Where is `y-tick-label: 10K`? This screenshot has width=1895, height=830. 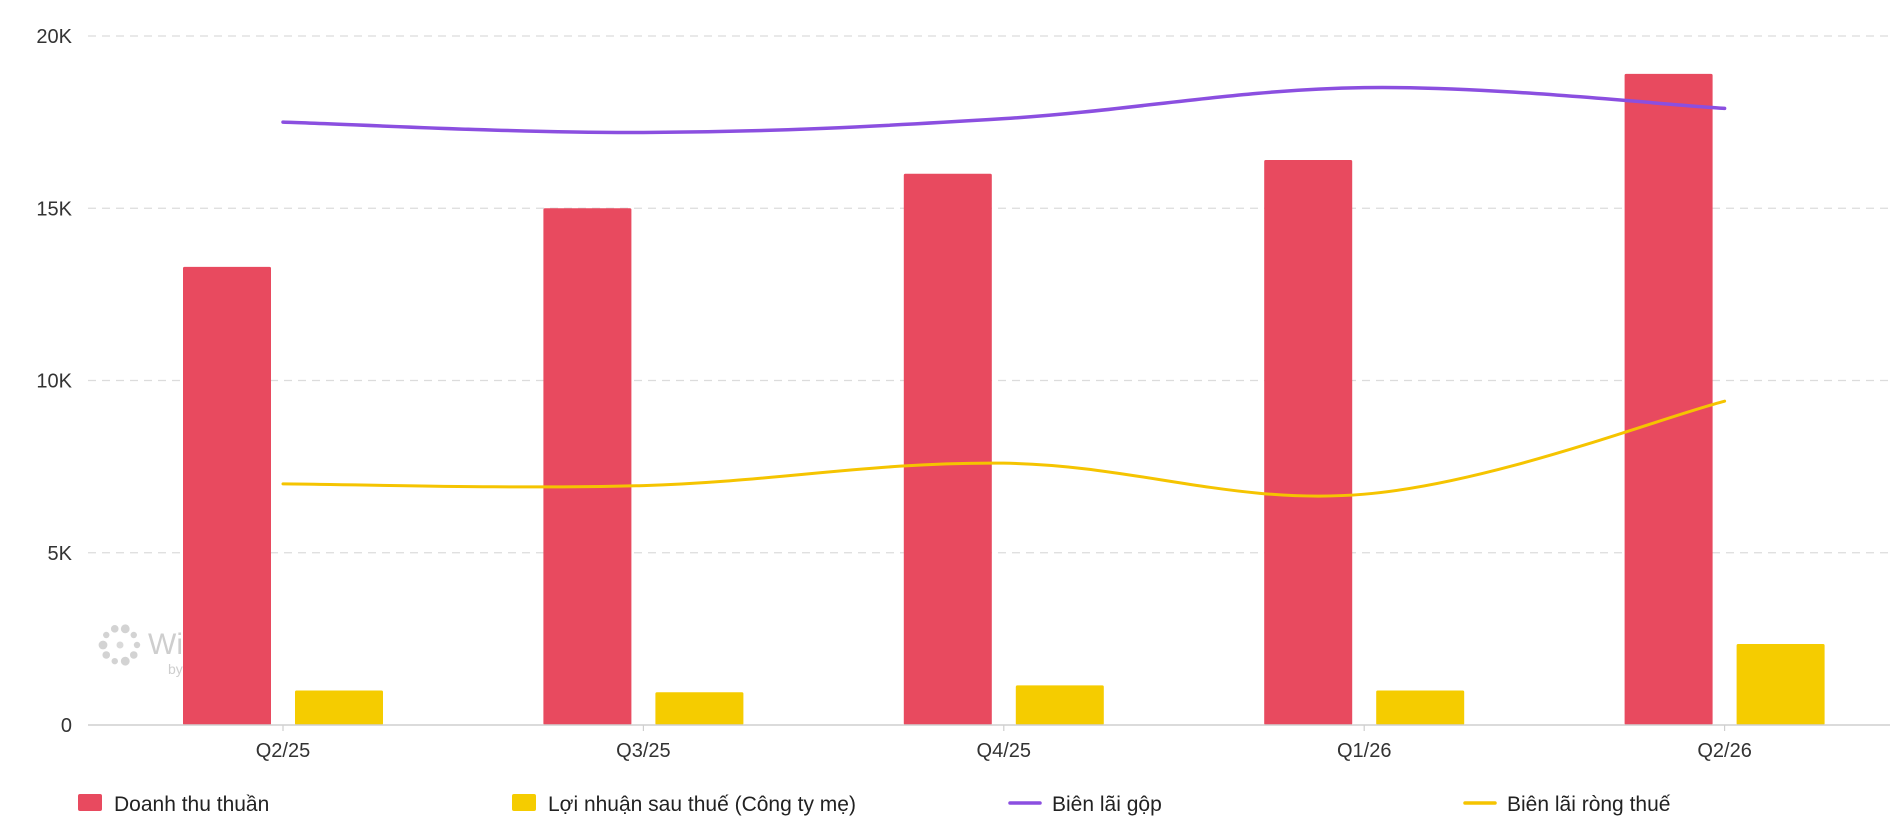
y-tick-label: 10K is located at coordinates (54, 382).